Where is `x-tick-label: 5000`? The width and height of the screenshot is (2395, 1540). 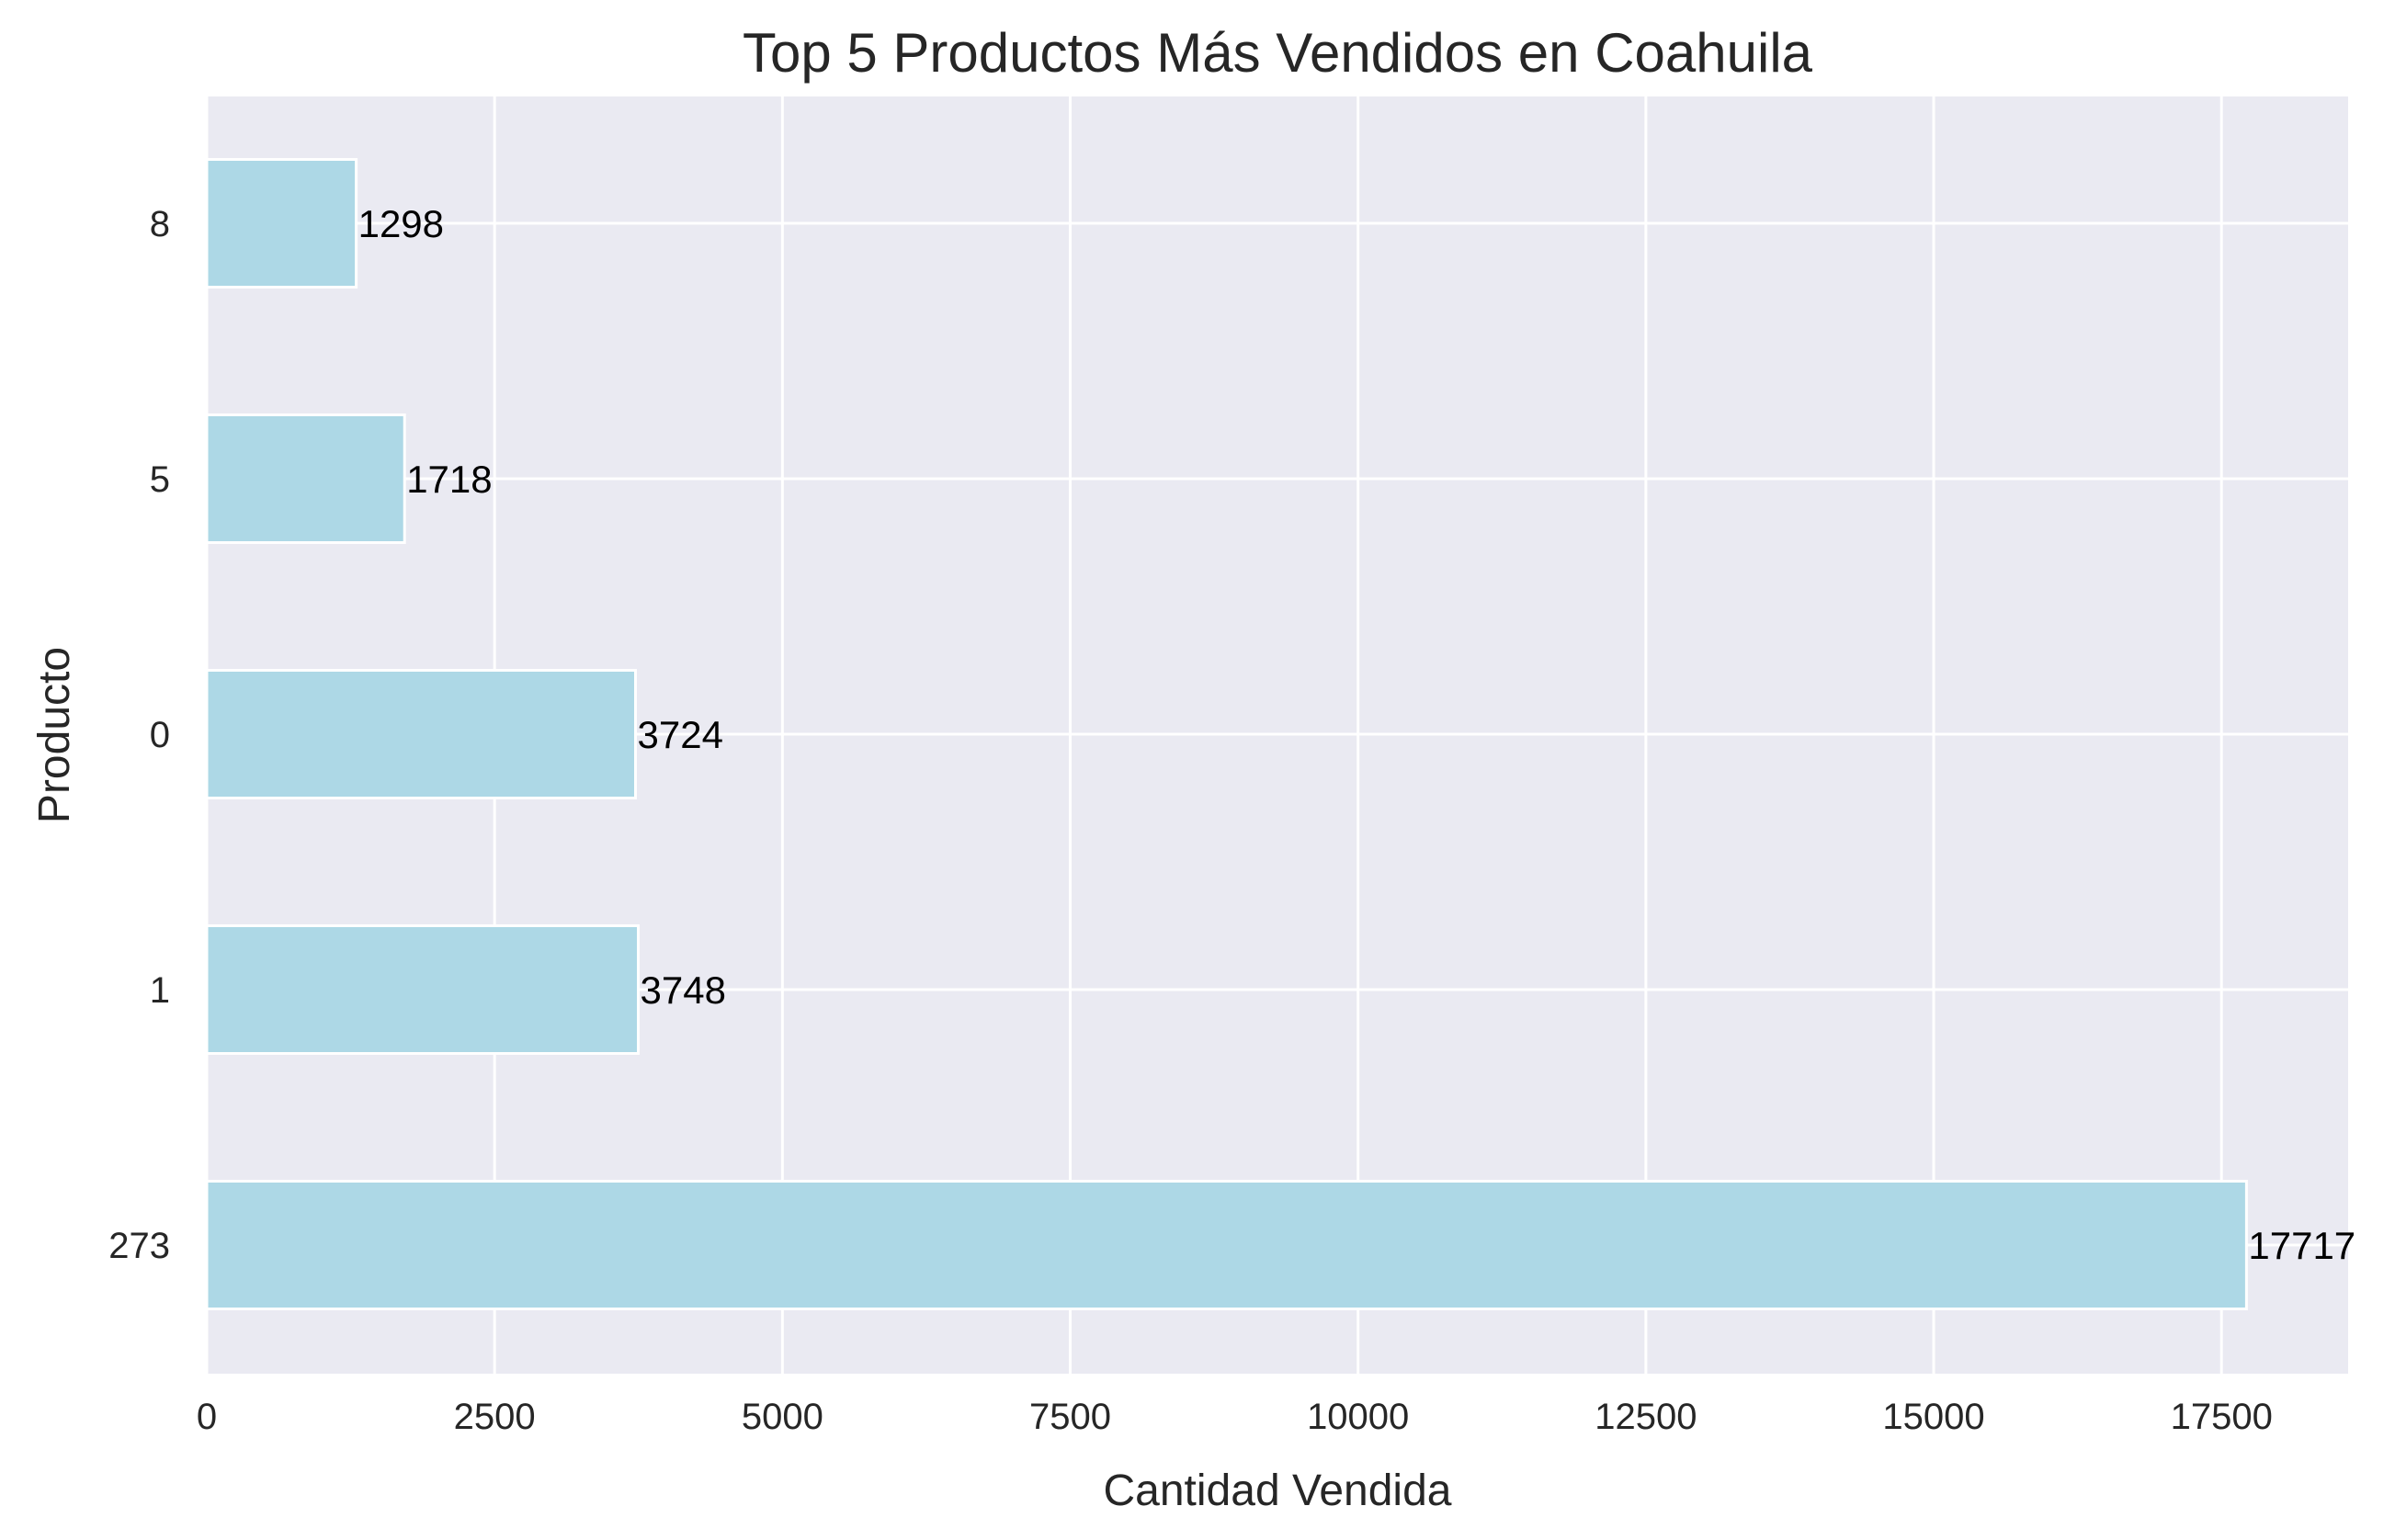 x-tick-label: 5000 is located at coordinates (782, 1417).